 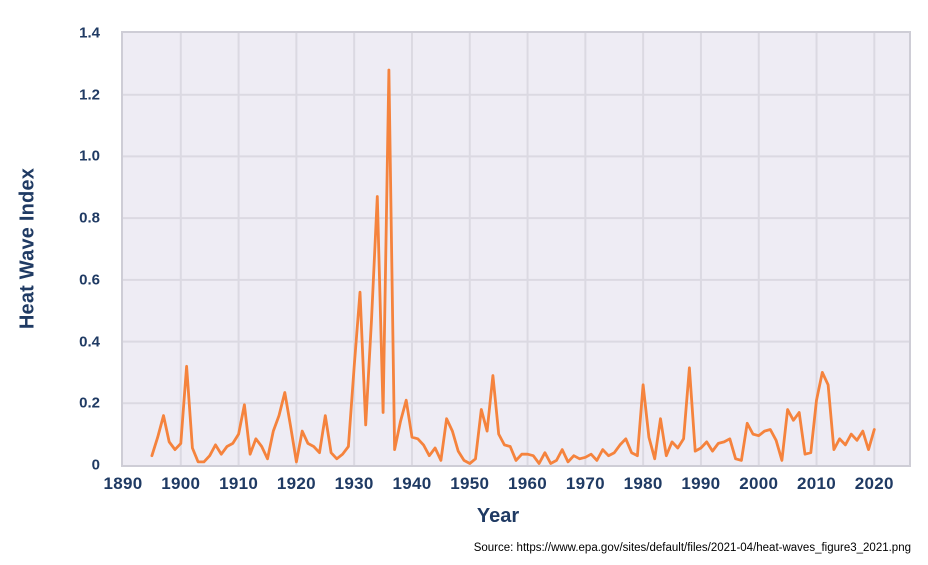 What do you see at coordinates (27, 248) in the screenshot?
I see `y-axis-title: Heat Wave Index` at bounding box center [27, 248].